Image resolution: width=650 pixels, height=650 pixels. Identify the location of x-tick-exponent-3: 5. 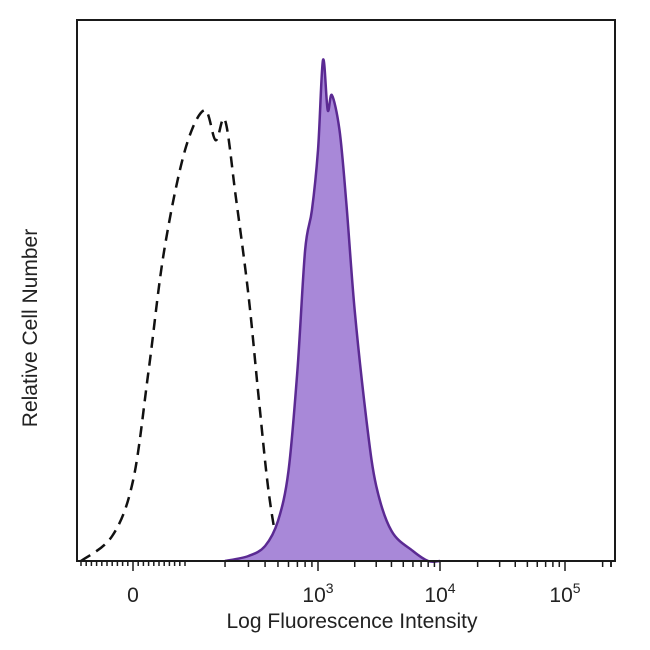
(577, 588).